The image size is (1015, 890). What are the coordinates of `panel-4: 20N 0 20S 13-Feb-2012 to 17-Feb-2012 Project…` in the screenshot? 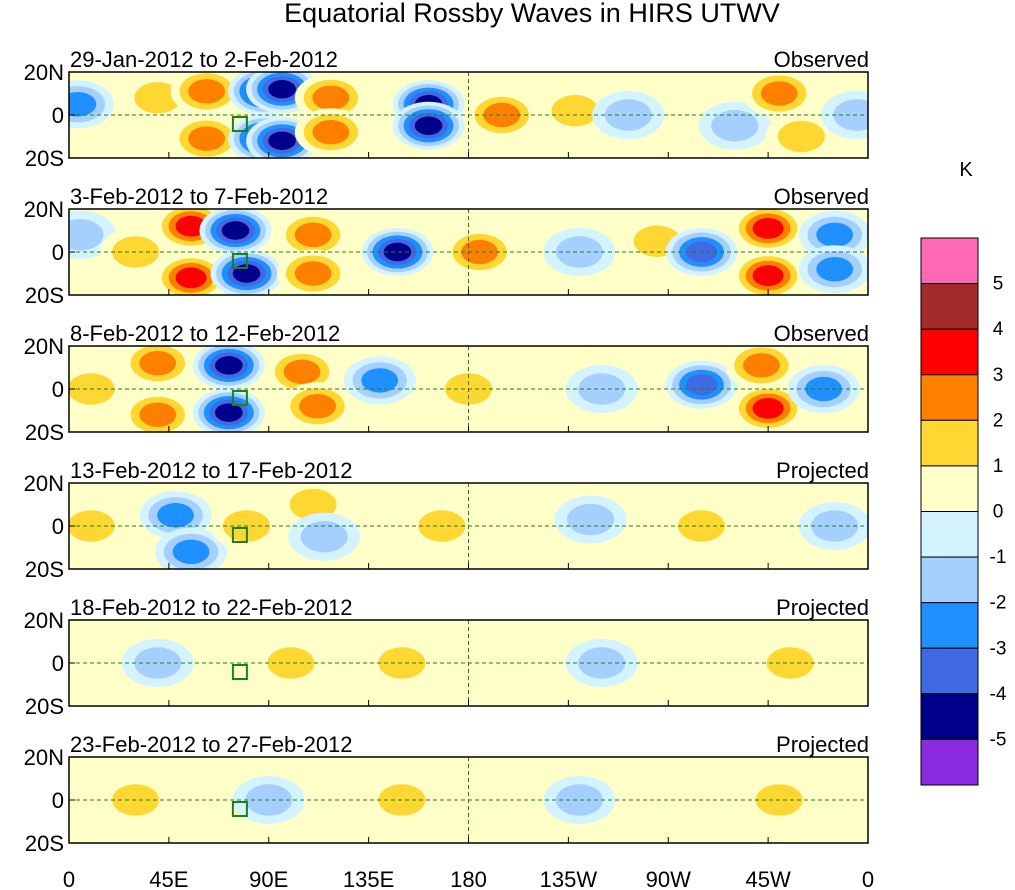 It's located at (446, 520).